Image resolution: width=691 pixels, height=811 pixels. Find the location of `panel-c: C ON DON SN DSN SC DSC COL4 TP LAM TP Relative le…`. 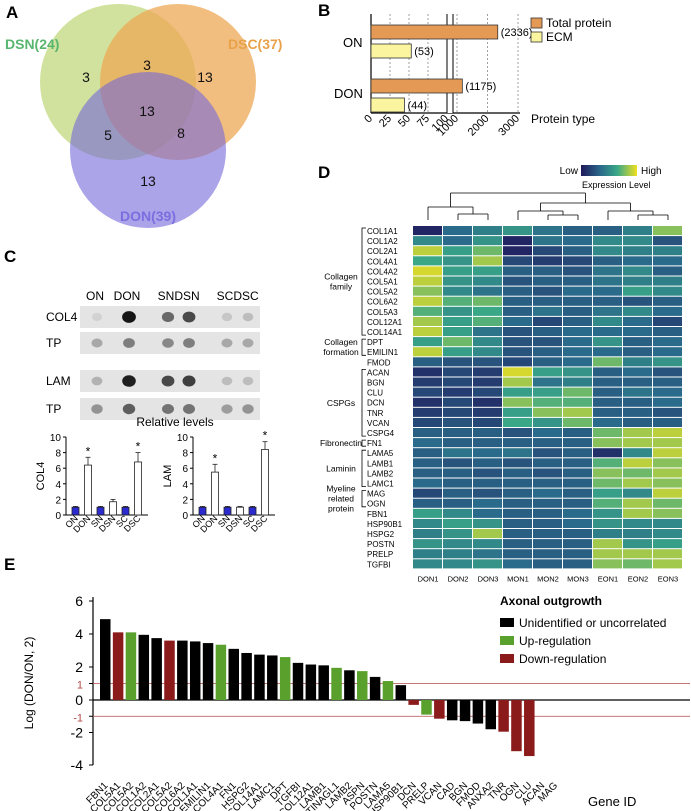

panel-c: C ON DON SN DSN SC DSC COL4 TP LAM TP Relative le… is located at coordinates (139, 391).